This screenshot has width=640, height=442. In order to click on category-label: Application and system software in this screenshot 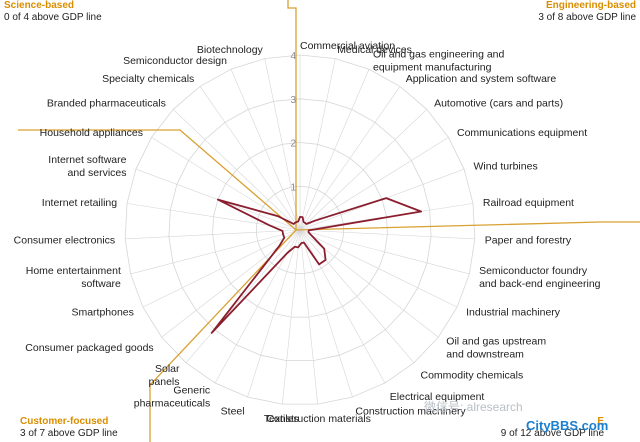, I will do `click(481, 79)`.